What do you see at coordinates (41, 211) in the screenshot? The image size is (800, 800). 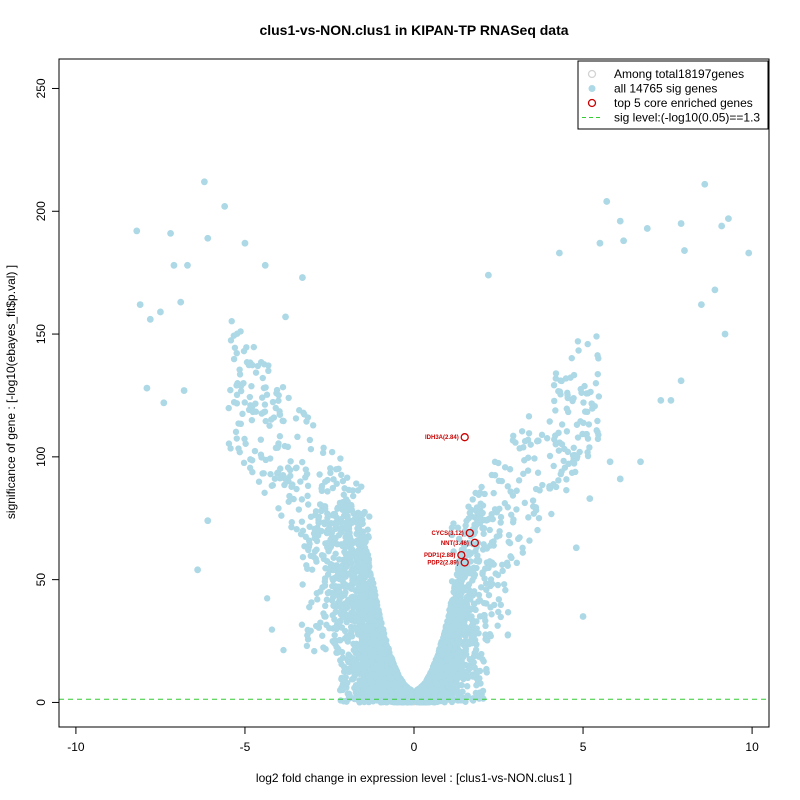 I see `y-tick-label: 200` at bounding box center [41, 211].